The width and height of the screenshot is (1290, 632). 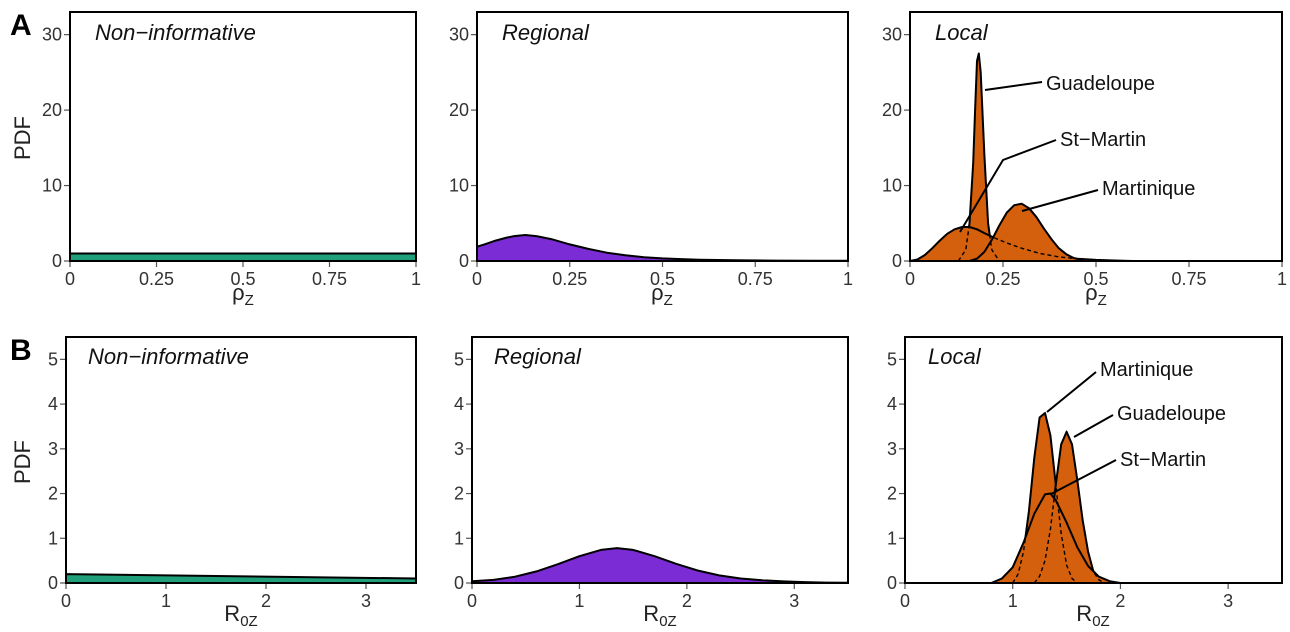 What do you see at coordinates (1077, 153) in the screenshot?
I see `annotations: Guadeloupe St−Martin Martinique` at bounding box center [1077, 153].